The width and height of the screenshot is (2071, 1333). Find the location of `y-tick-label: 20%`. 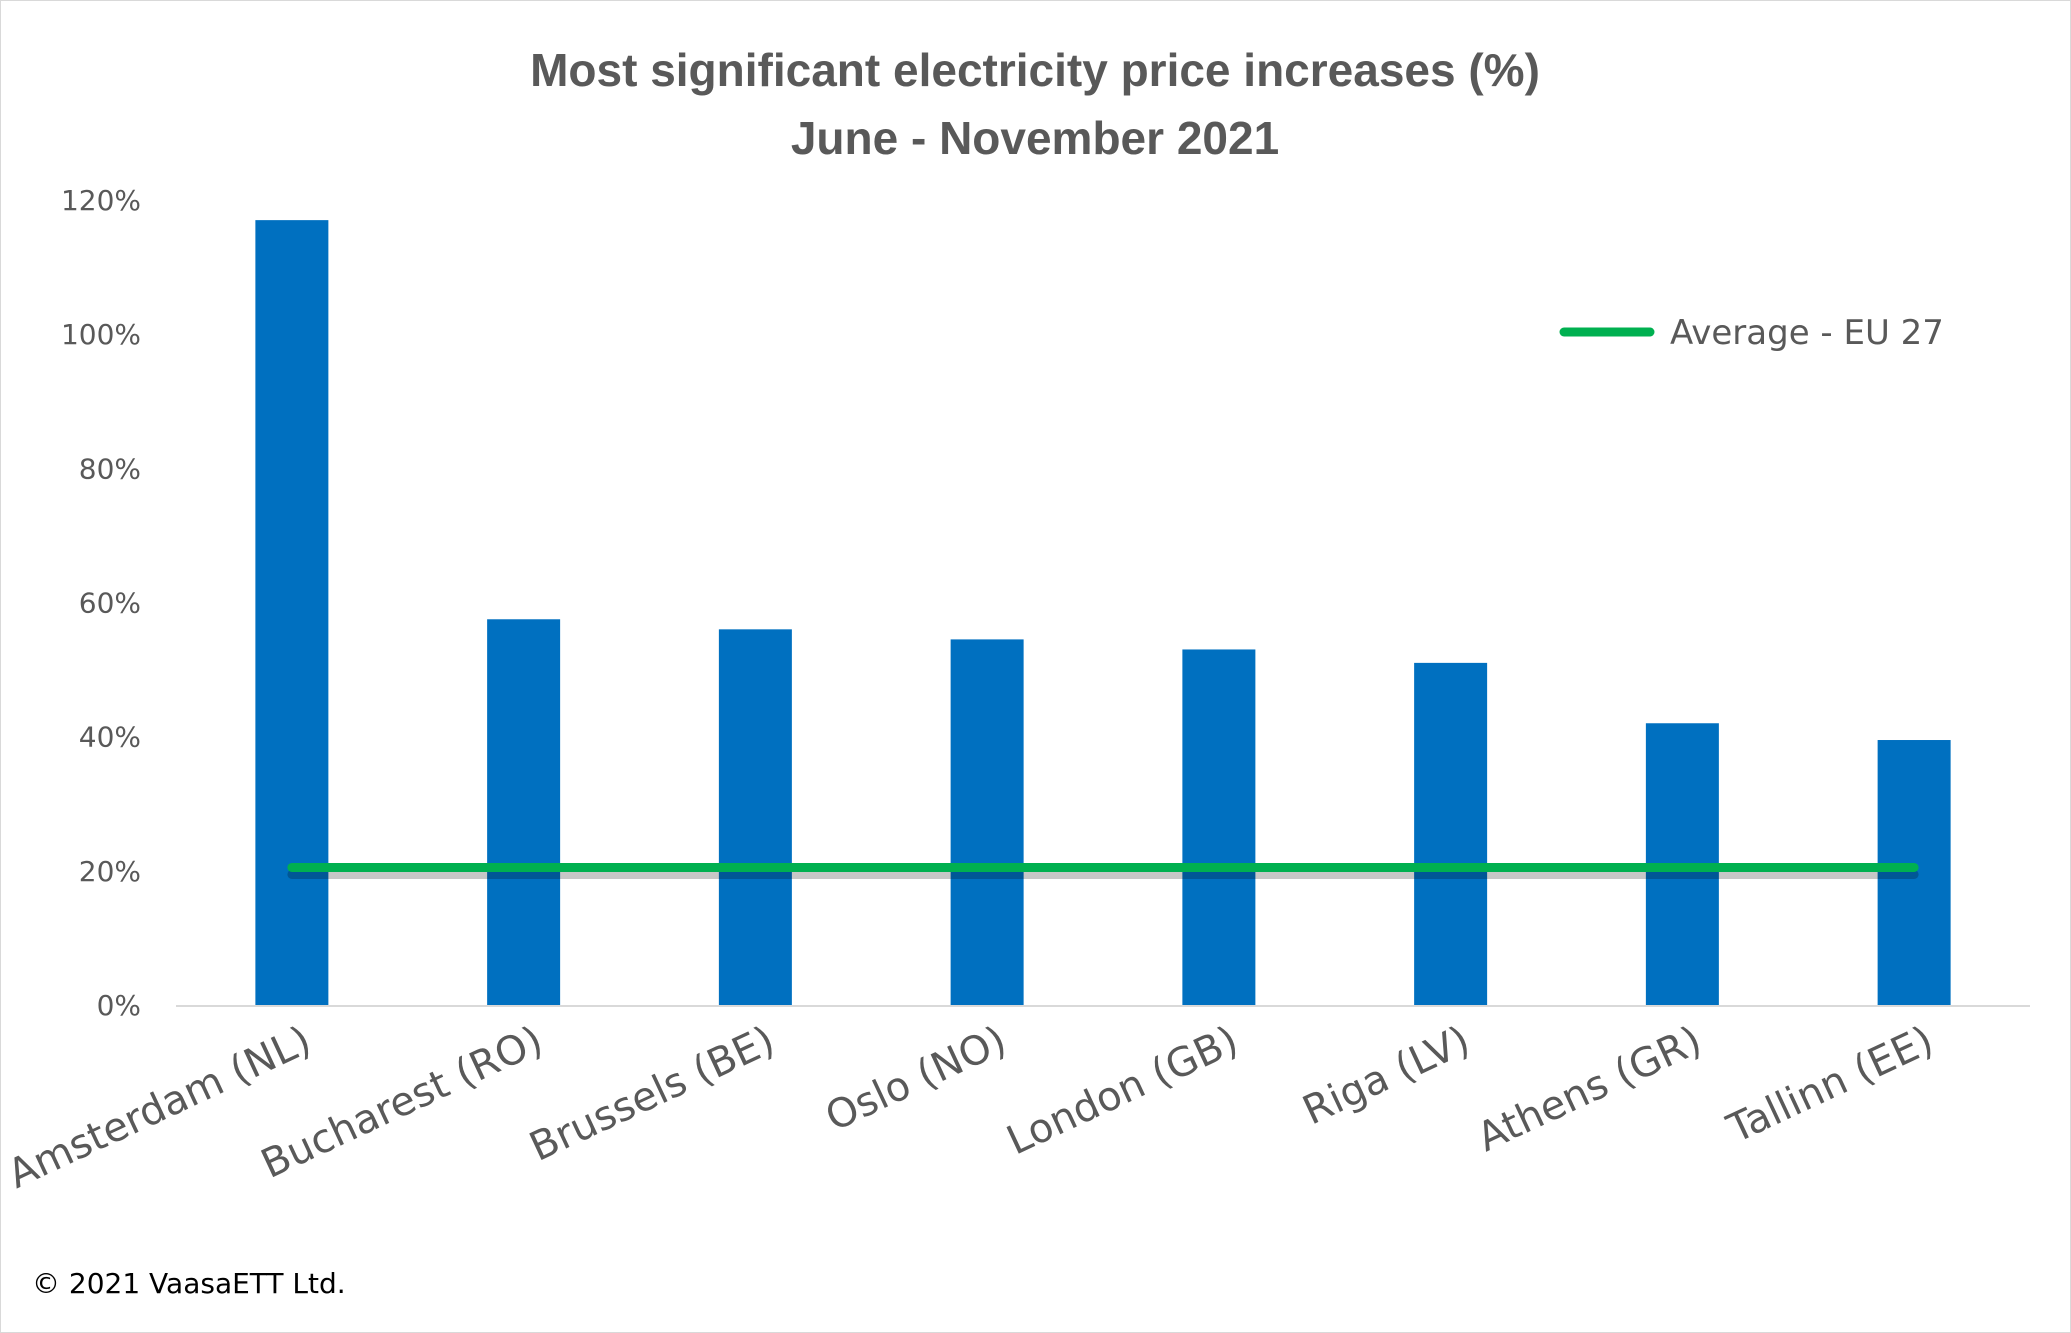

y-tick-label: 20% is located at coordinates (110, 871).